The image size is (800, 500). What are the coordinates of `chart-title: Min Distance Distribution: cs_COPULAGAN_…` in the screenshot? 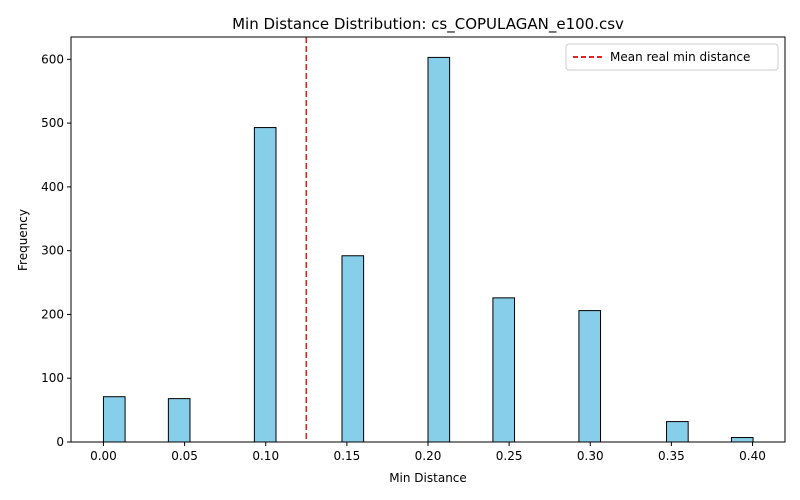 It's located at (428, 24).